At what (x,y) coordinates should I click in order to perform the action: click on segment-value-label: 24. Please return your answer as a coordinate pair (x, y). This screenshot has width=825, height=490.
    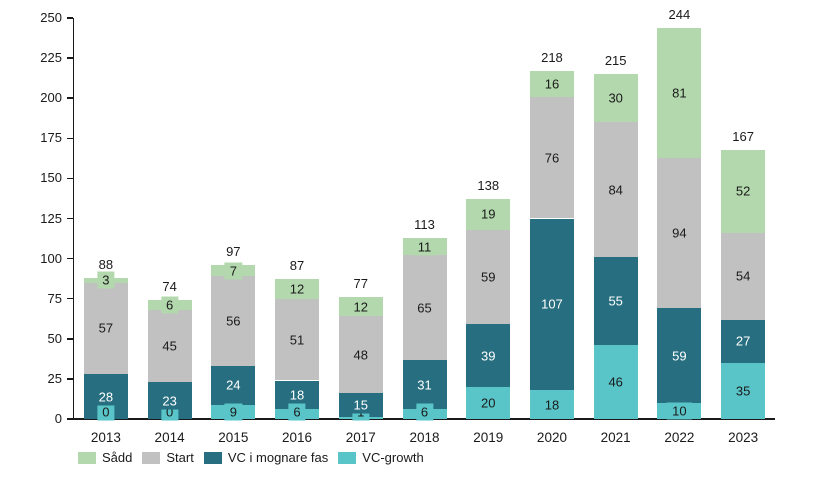
    Looking at the image, I should click on (233, 385).